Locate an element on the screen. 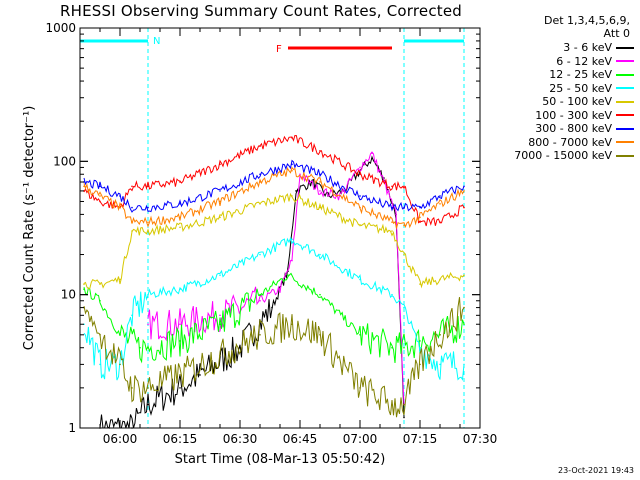  legend-entry-label: 3 - 6 keV is located at coordinates (587, 47).